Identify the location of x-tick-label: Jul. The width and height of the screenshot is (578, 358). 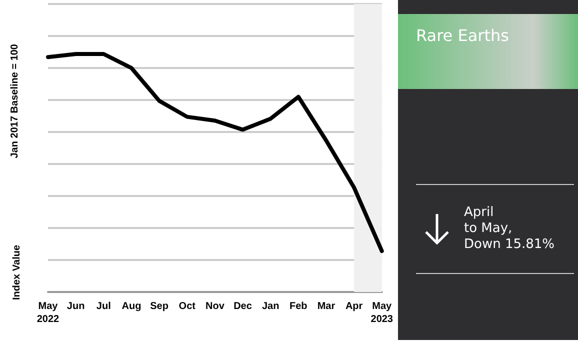
(104, 306).